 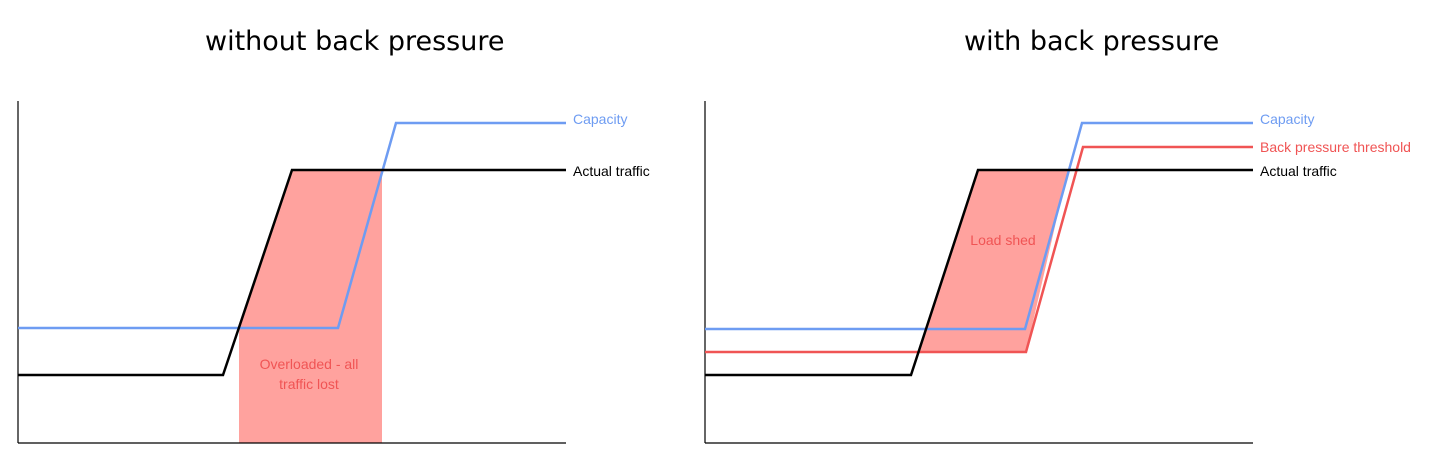 I want to click on panel-title-right: with back pressure, so click(x=1092, y=41).